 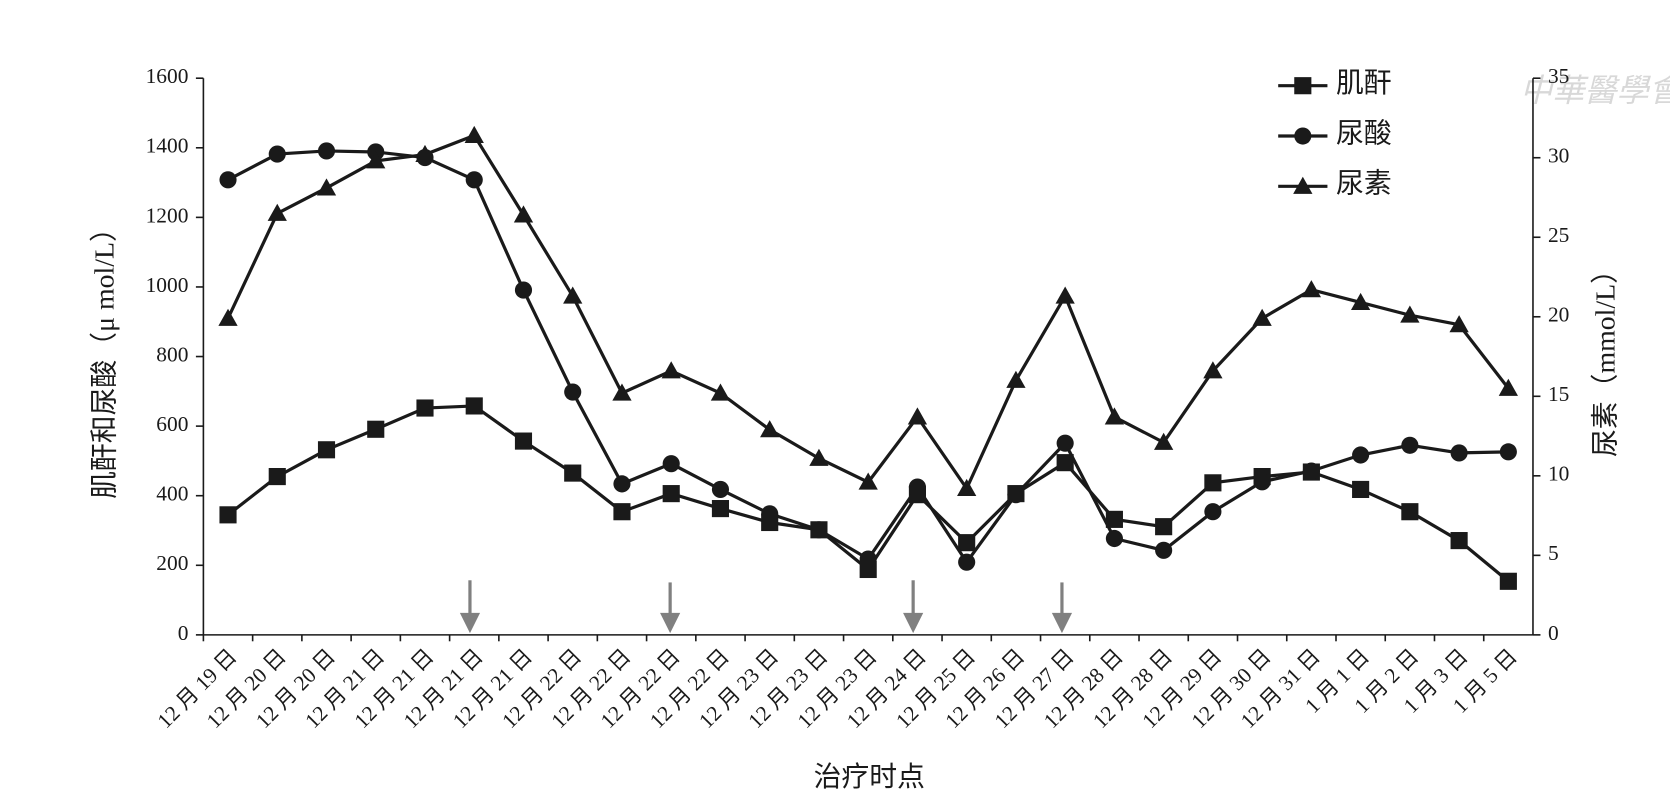 What do you see at coordinates (167, 146) in the screenshot?
I see `y-tick-label: 1400` at bounding box center [167, 146].